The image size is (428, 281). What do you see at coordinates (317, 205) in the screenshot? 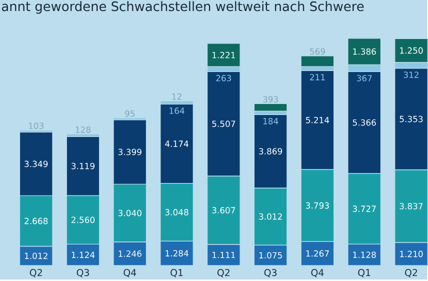
I see `data-label: 3.793` at bounding box center [317, 205].